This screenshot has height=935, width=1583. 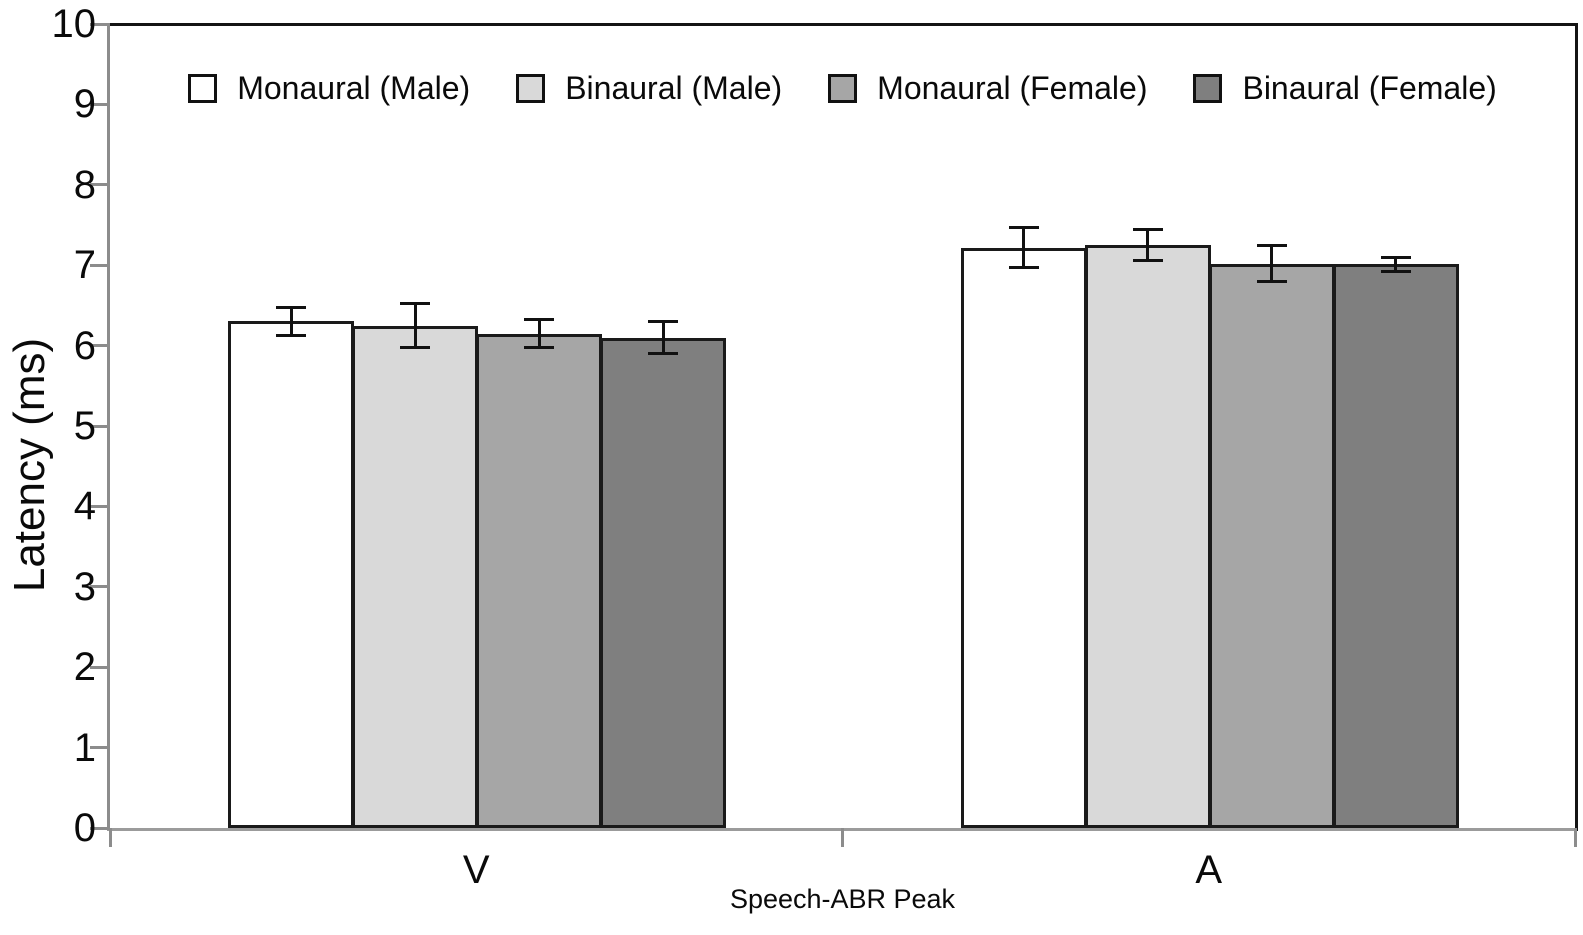 What do you see at coordinates (74, 24) in the screenshot?
I see `y-tick-label: 10` at bounding box center [74, 24].